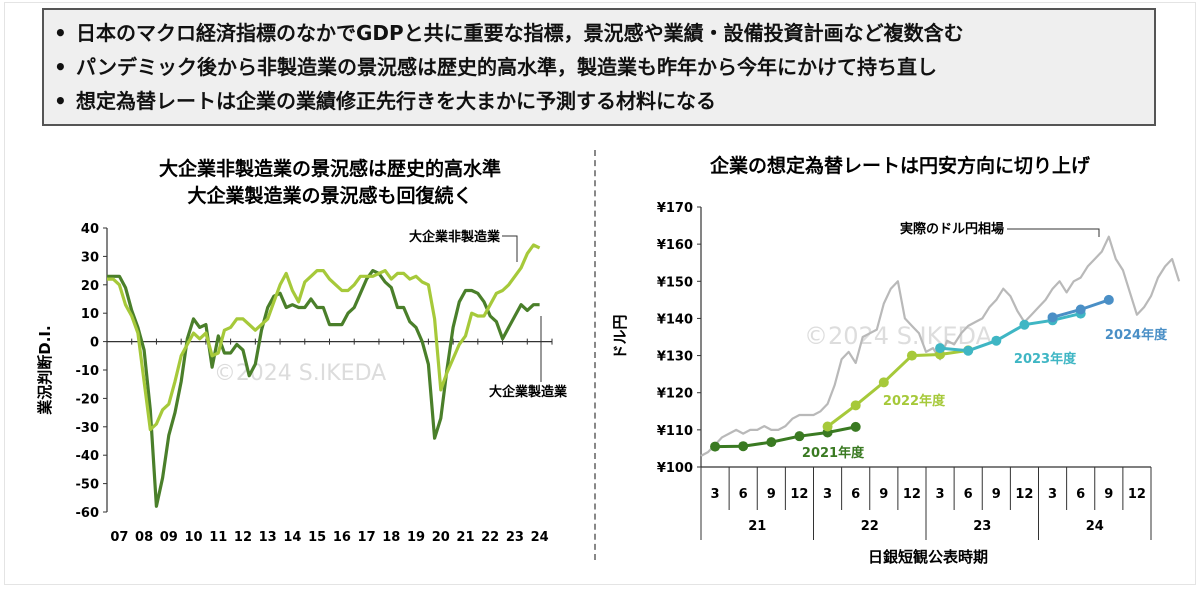  Describe the element at coordinates (952, 229) in the screenshot. I see `series-label: 実際のドル円相場` at that location.